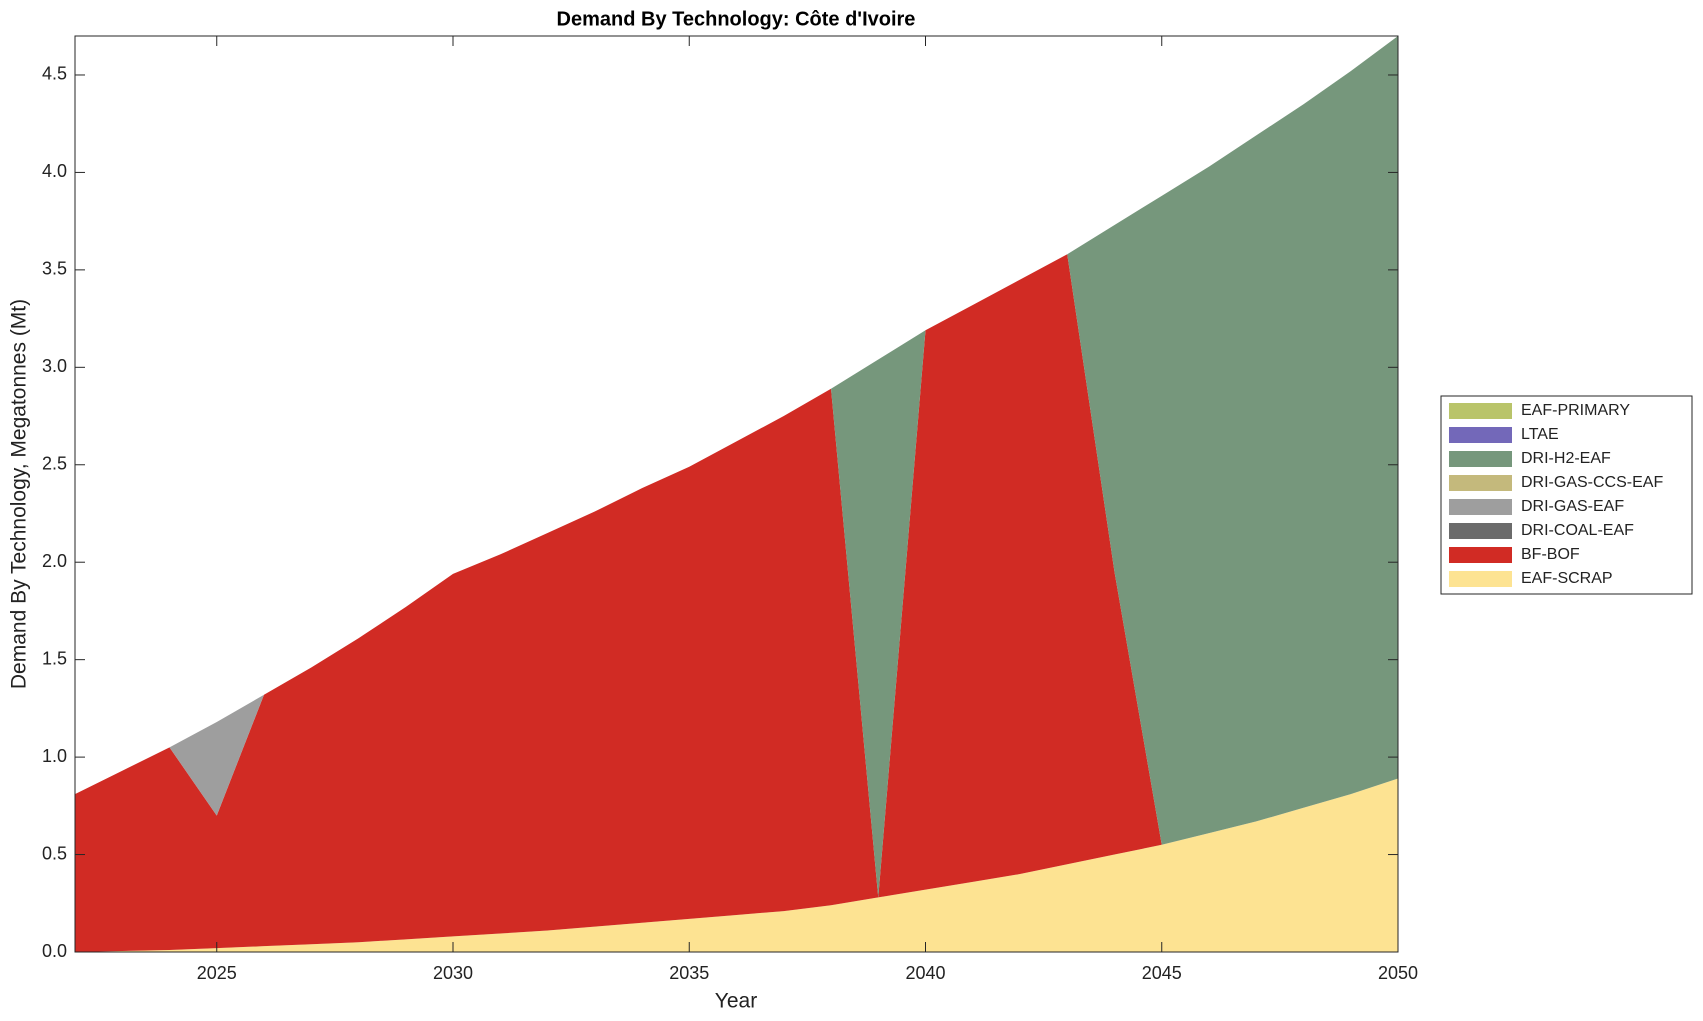 The height and width of the screenshot is (1021, 1703). Describe the element at coordinates (54, 561) in the screenshot. I see `y-tick-label: 2.0` at that location.